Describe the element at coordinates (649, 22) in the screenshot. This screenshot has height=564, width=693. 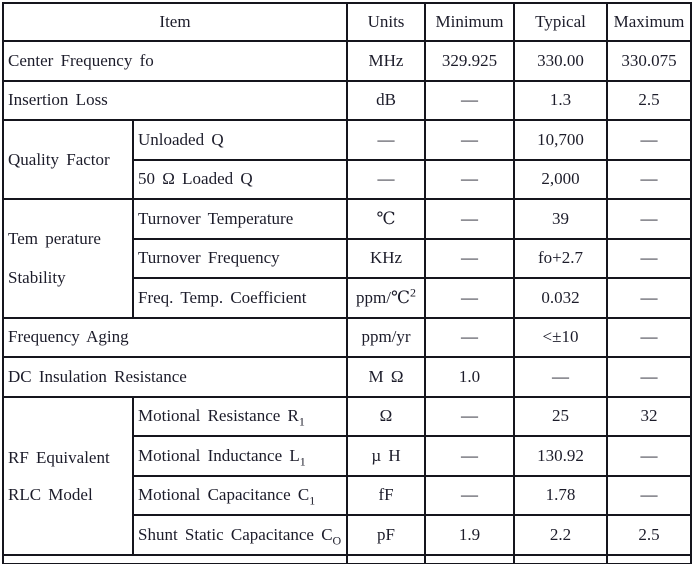
I see `col-header-maximum: Maximum` at that location.